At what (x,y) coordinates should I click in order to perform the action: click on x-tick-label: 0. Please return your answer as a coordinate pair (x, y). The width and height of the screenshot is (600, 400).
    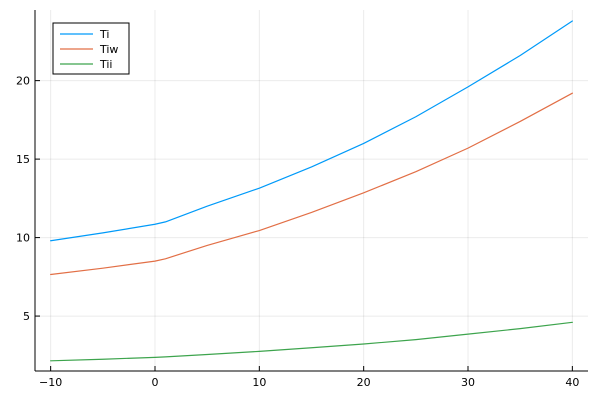
    Looking at the image, I should click on (154, 382).